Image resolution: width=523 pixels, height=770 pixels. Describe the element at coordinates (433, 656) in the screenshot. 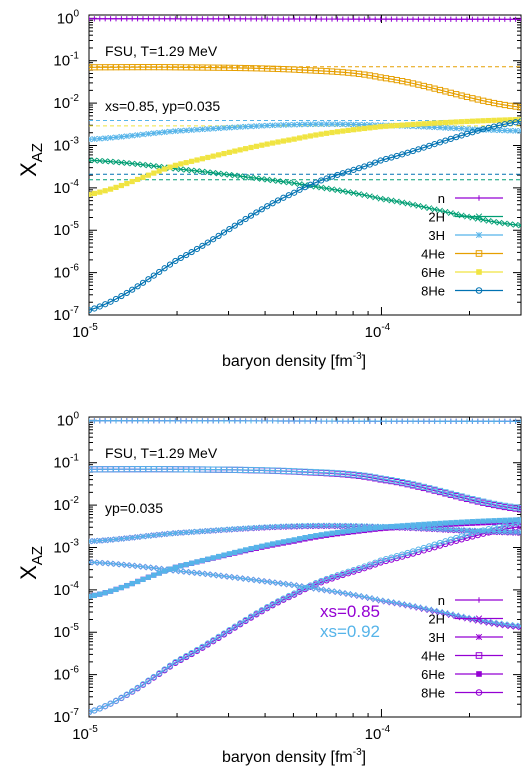

I see `legend-label: 4He` at that location.